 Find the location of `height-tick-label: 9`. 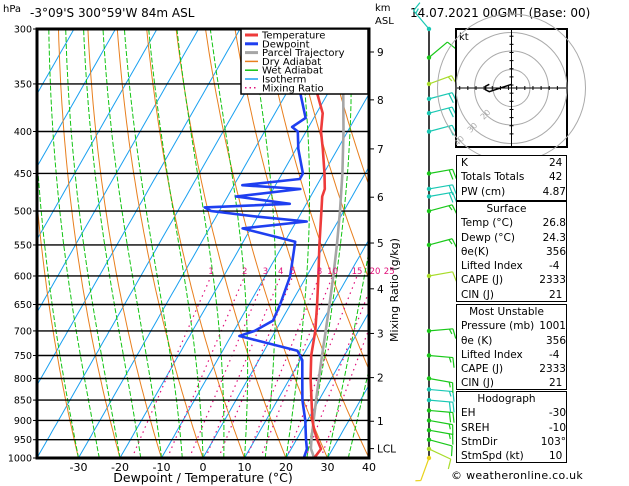

height-tick-label: 9 is located at coordinates (380, 53).